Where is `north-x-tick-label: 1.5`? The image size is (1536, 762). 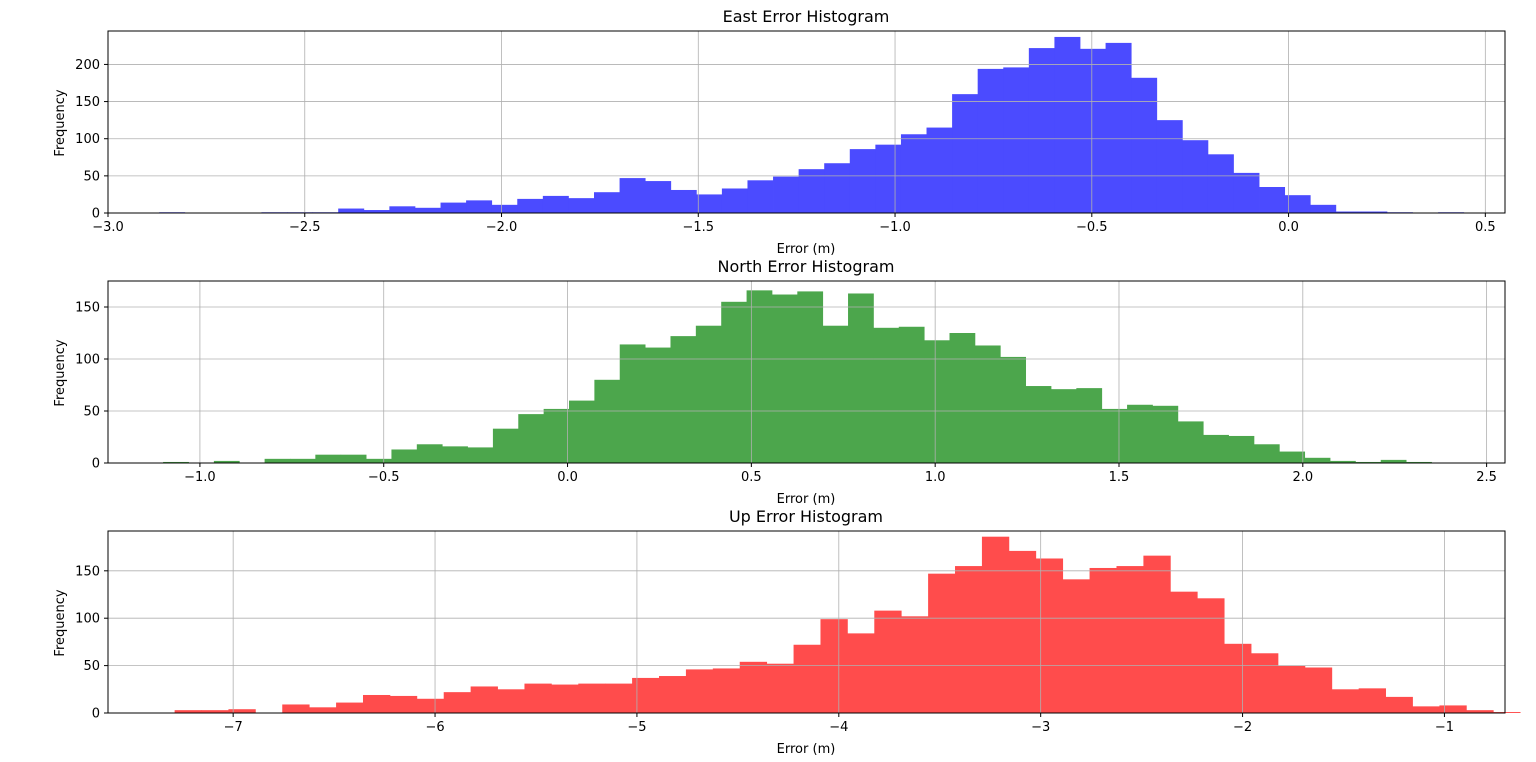
north-x-tick-label: 1.5 is located at coordinates (1119, 477).